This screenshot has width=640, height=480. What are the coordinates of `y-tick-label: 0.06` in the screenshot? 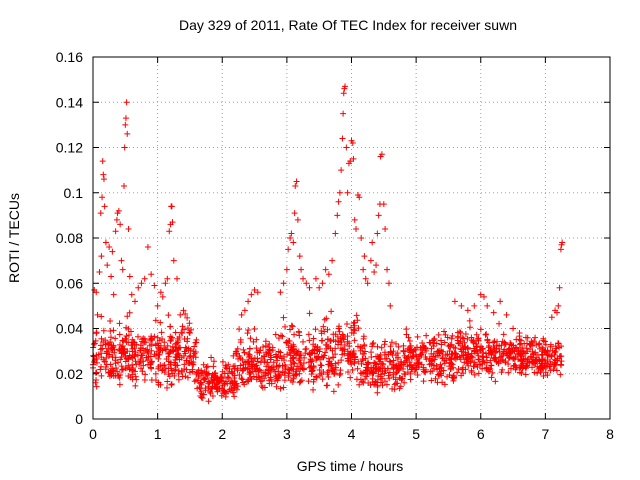 It's located at (69, 283).